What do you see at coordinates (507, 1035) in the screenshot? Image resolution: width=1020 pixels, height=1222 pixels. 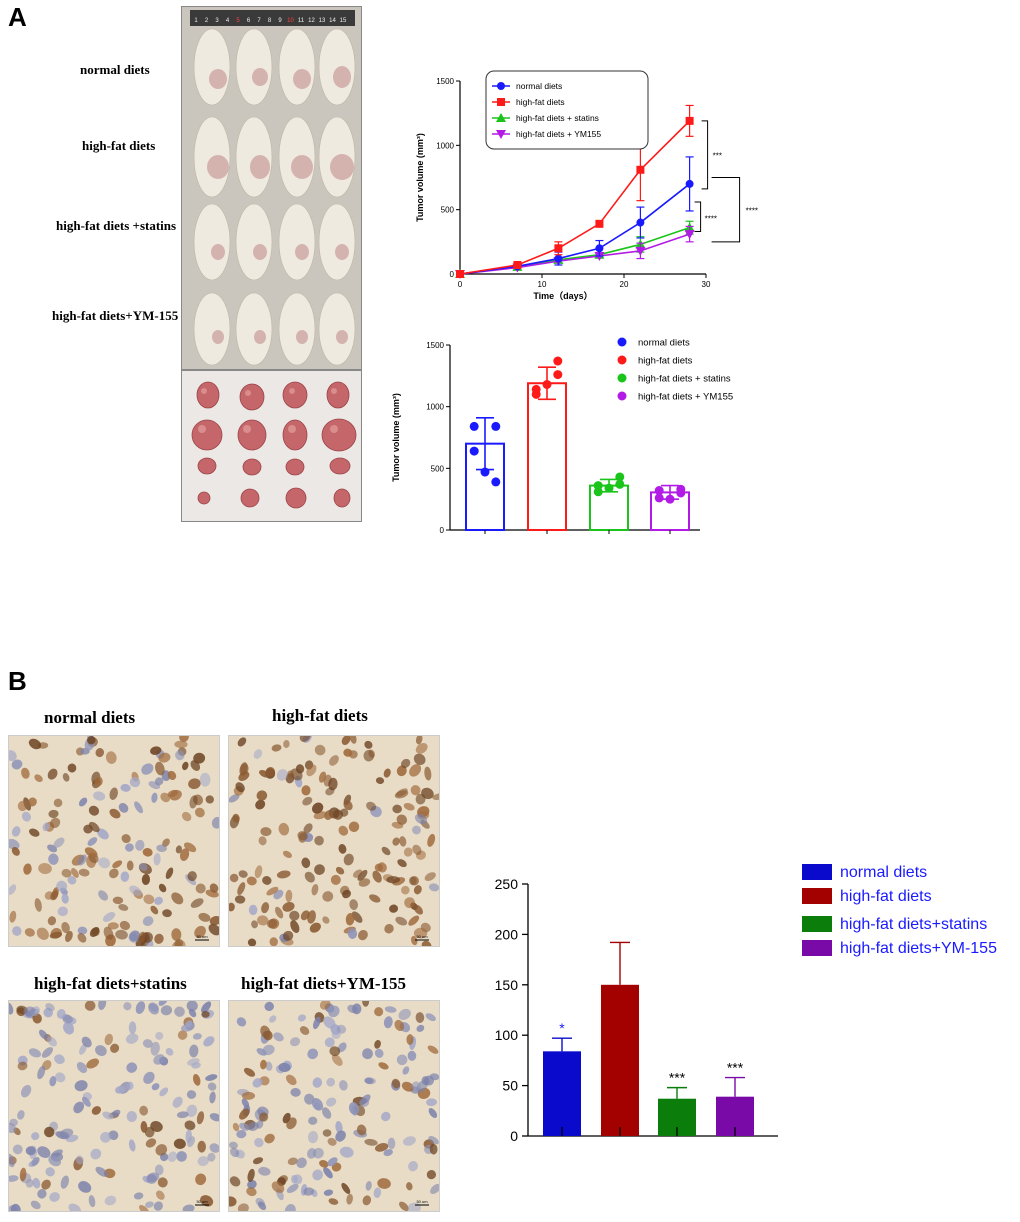 I see `y-tick-label: 100` at bounding box center [507, 1035].